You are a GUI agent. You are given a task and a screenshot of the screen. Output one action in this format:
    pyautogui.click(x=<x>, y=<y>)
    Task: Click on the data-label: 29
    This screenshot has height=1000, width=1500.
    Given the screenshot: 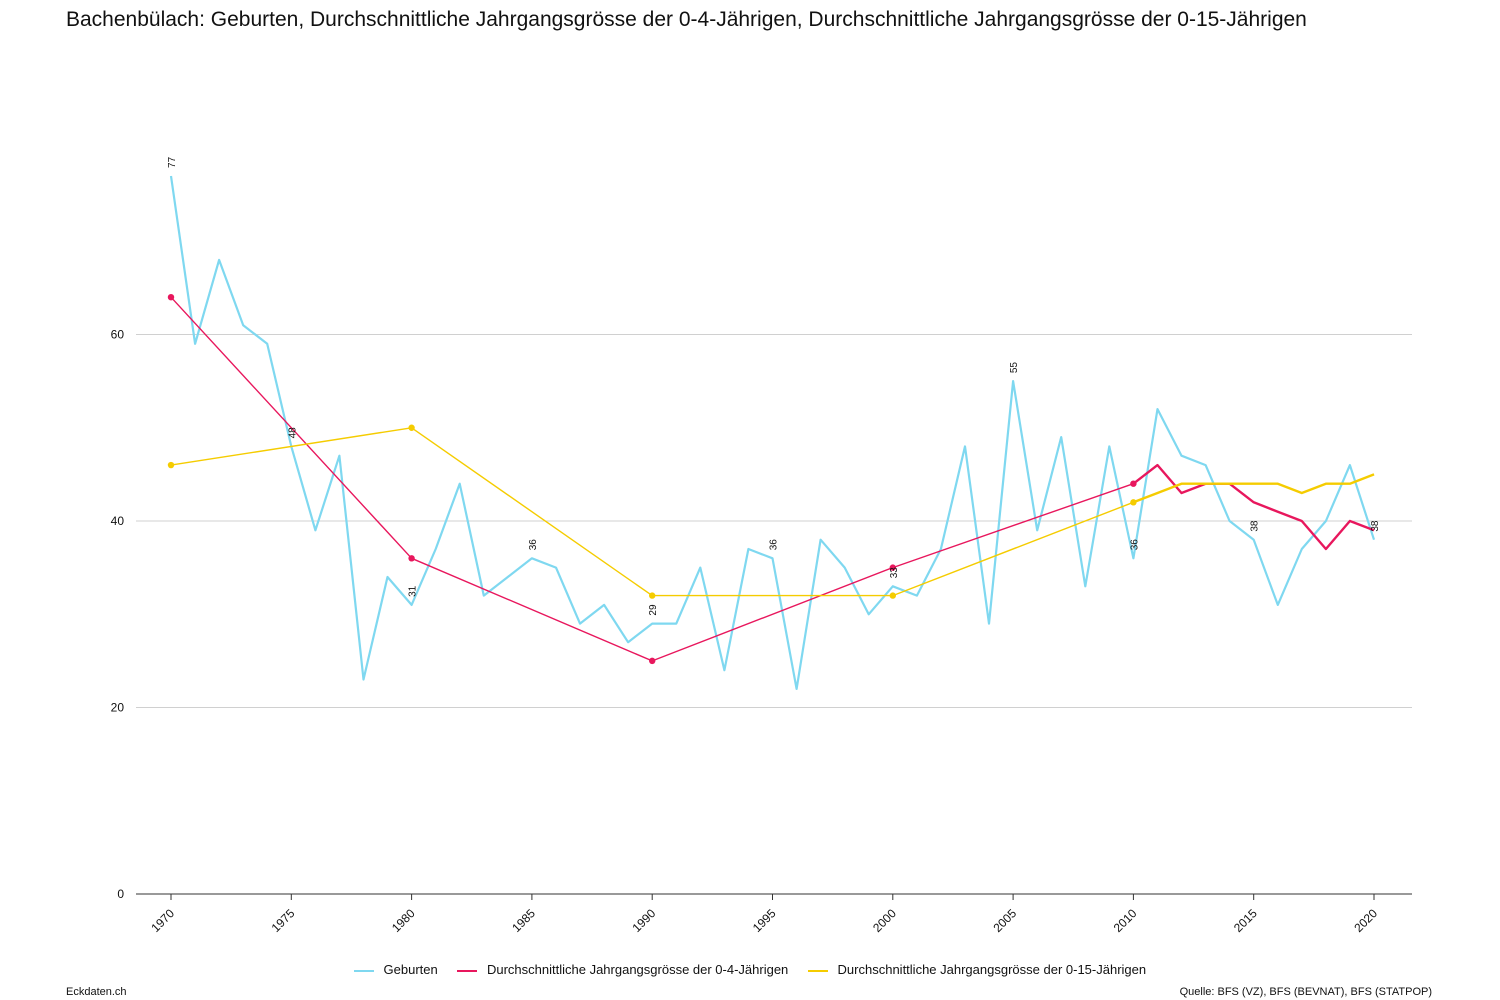 What is the action you would take?
    pyautogui.click(x=653, y=610)
    